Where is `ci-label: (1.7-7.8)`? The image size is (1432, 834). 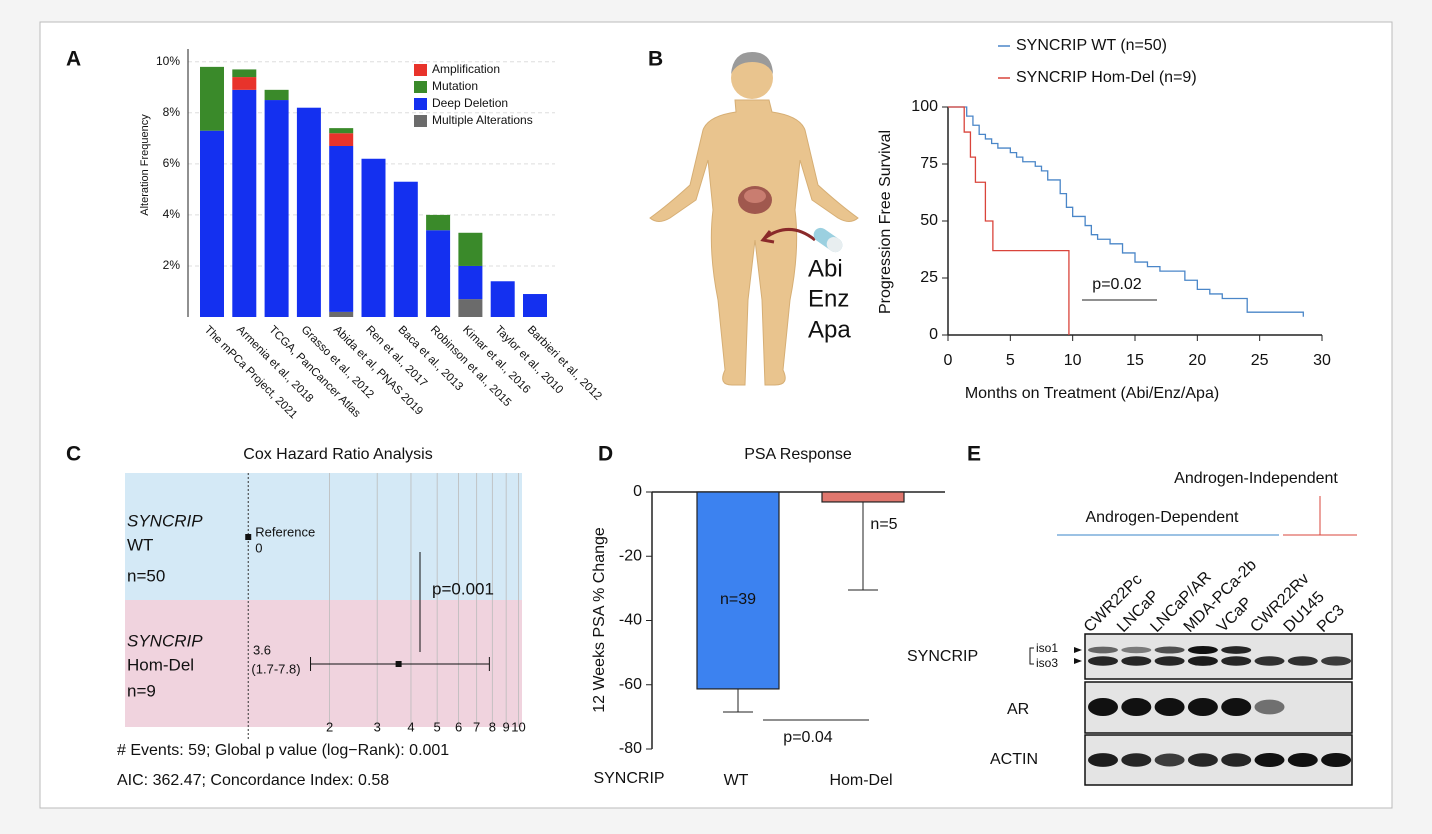 ci-label: (1.7-7.8) is located at coordinates (275, 668).